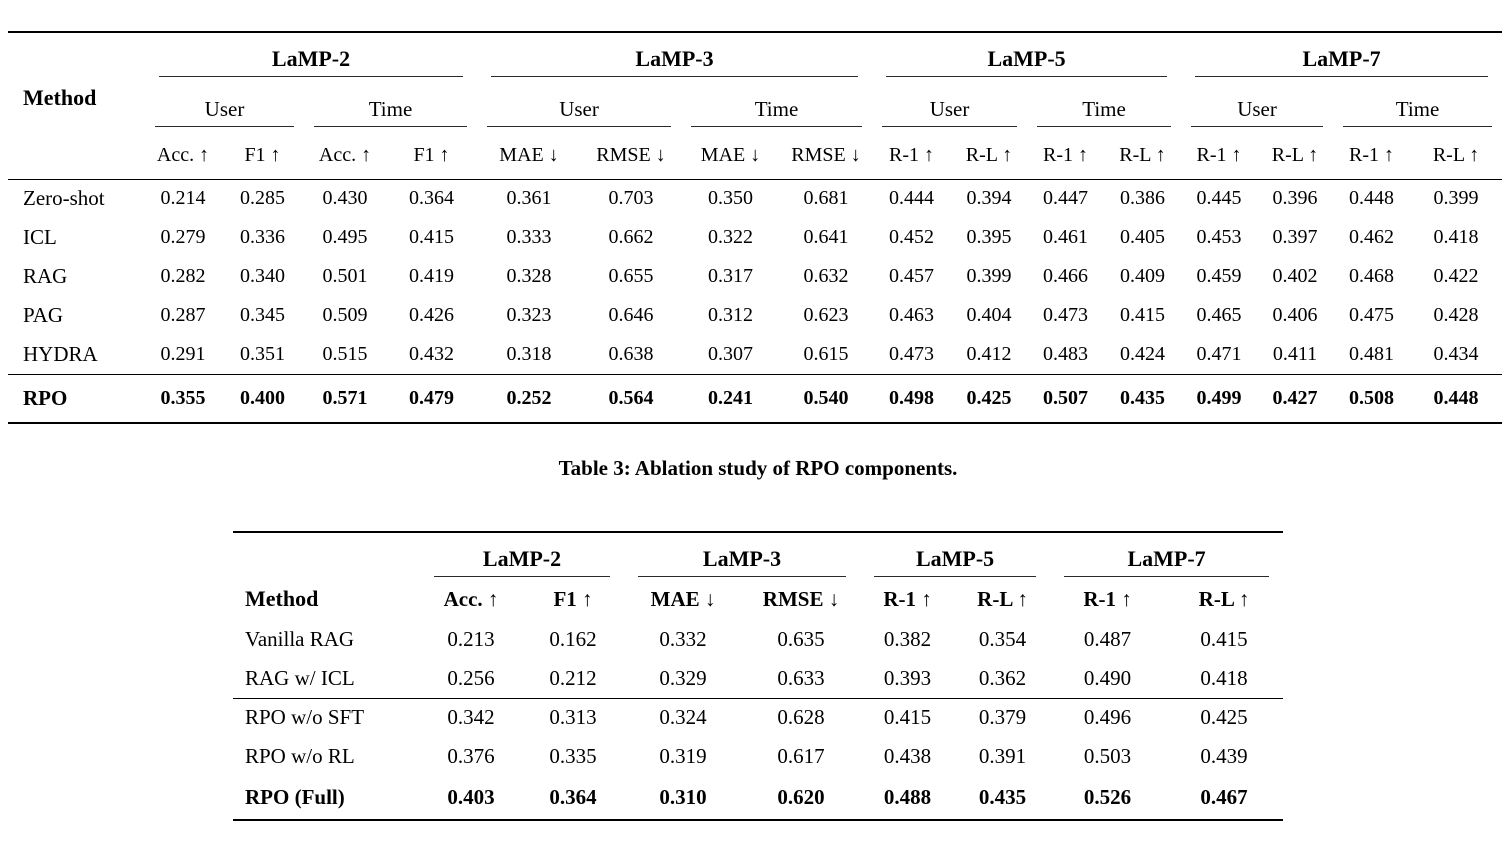 Image resolution: width=1509 pixels, height=853 pixels. What do you see at coordinates (907, 756) in the screenshot?
I see `value-cell: 0.438` at bounding box center [907, 756].